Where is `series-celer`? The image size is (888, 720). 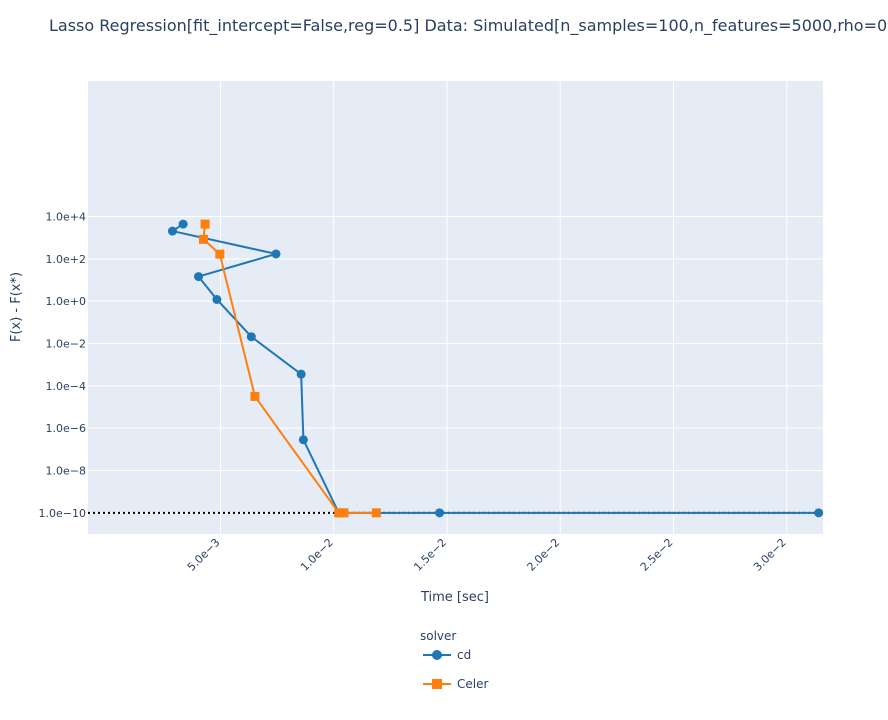
series-celer is located at coordinates (290, 368).